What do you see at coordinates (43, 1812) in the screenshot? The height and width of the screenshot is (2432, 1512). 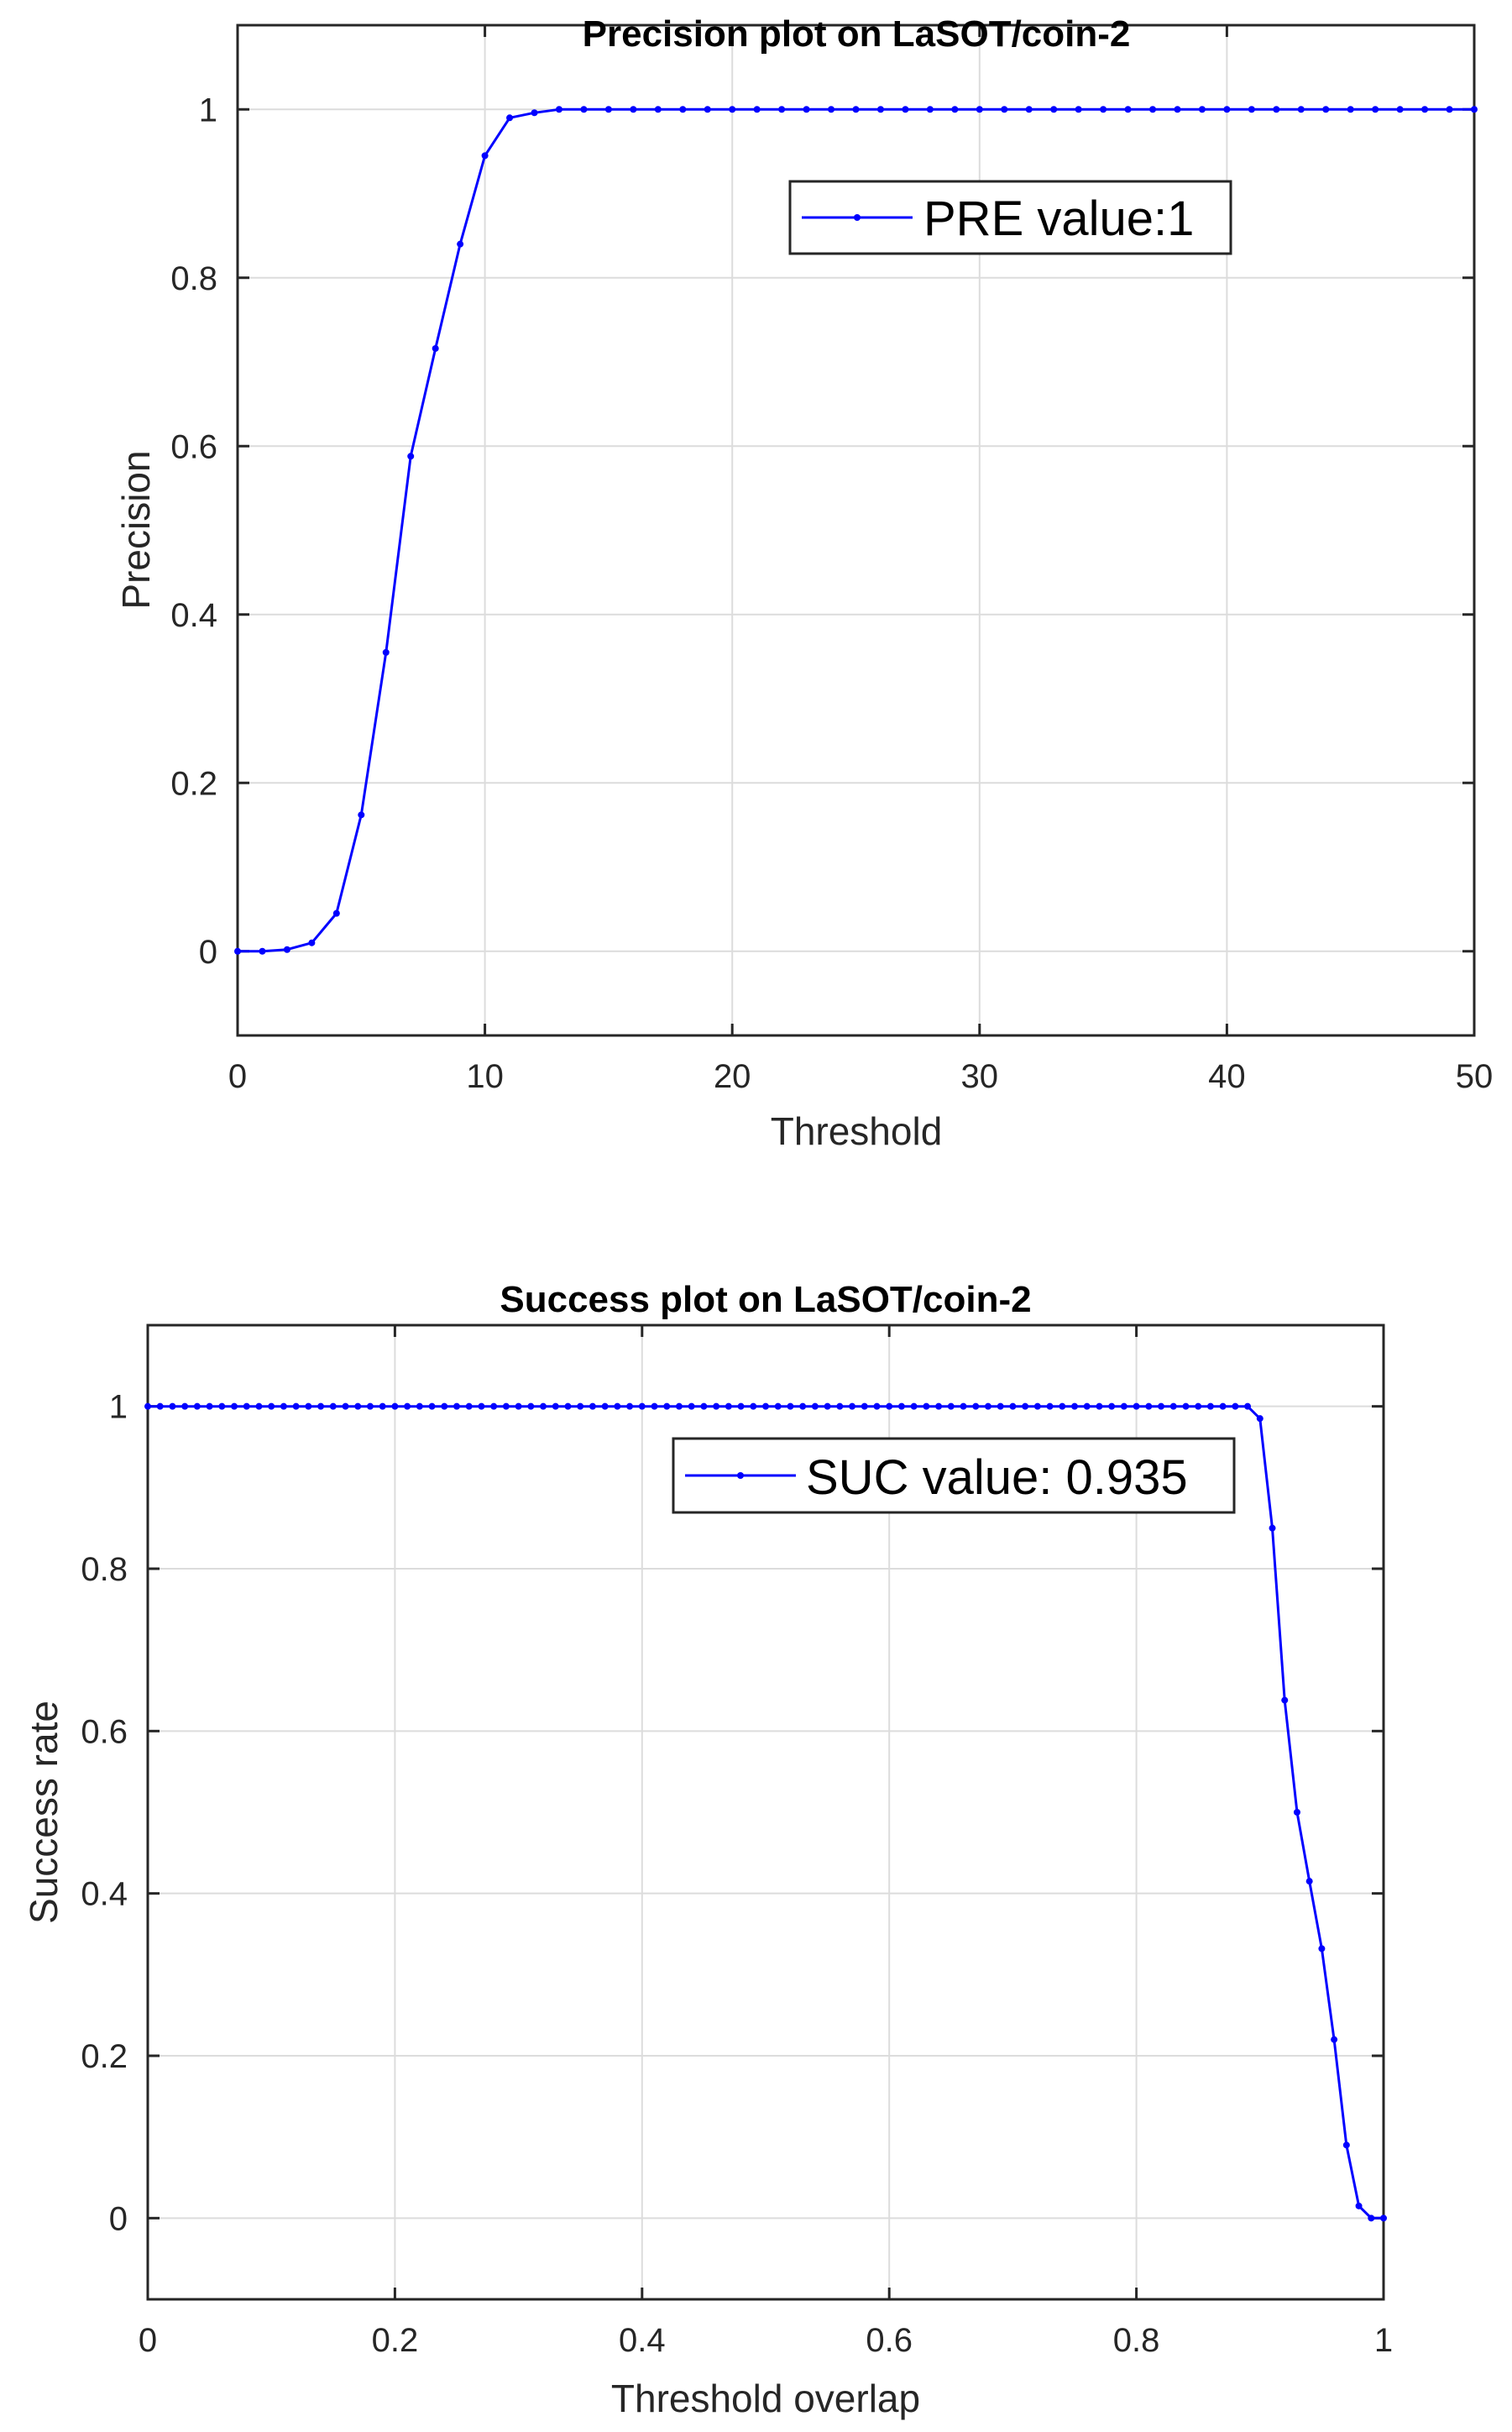 I see `success-y-axis-label: Success rate` at bounding box center [43, 1812].